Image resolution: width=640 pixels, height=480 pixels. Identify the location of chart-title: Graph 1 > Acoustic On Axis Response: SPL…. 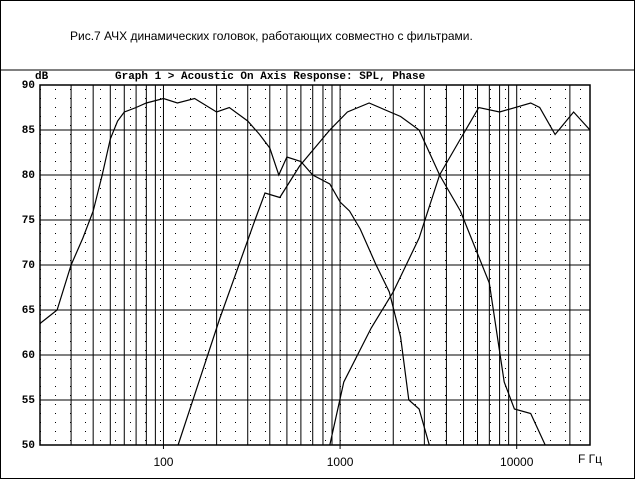
(270, 77).